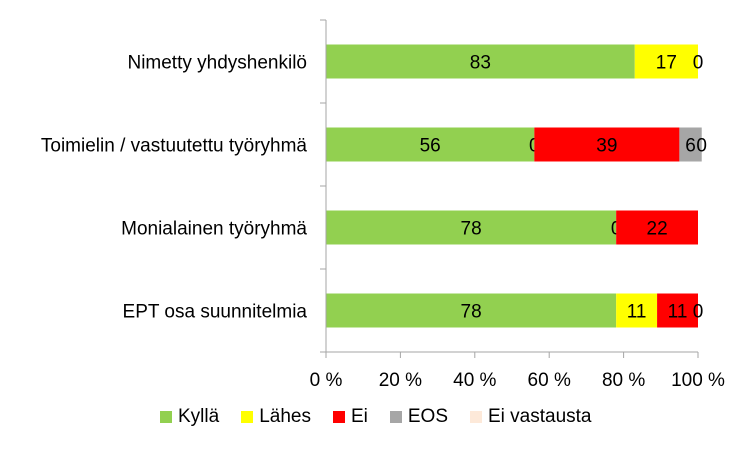 This screenshot has width=750, height=450. Describe the element at coordinates (215, 312) in the screenshot. I see `category-label: EPT osa suunnitelmia` at that location.